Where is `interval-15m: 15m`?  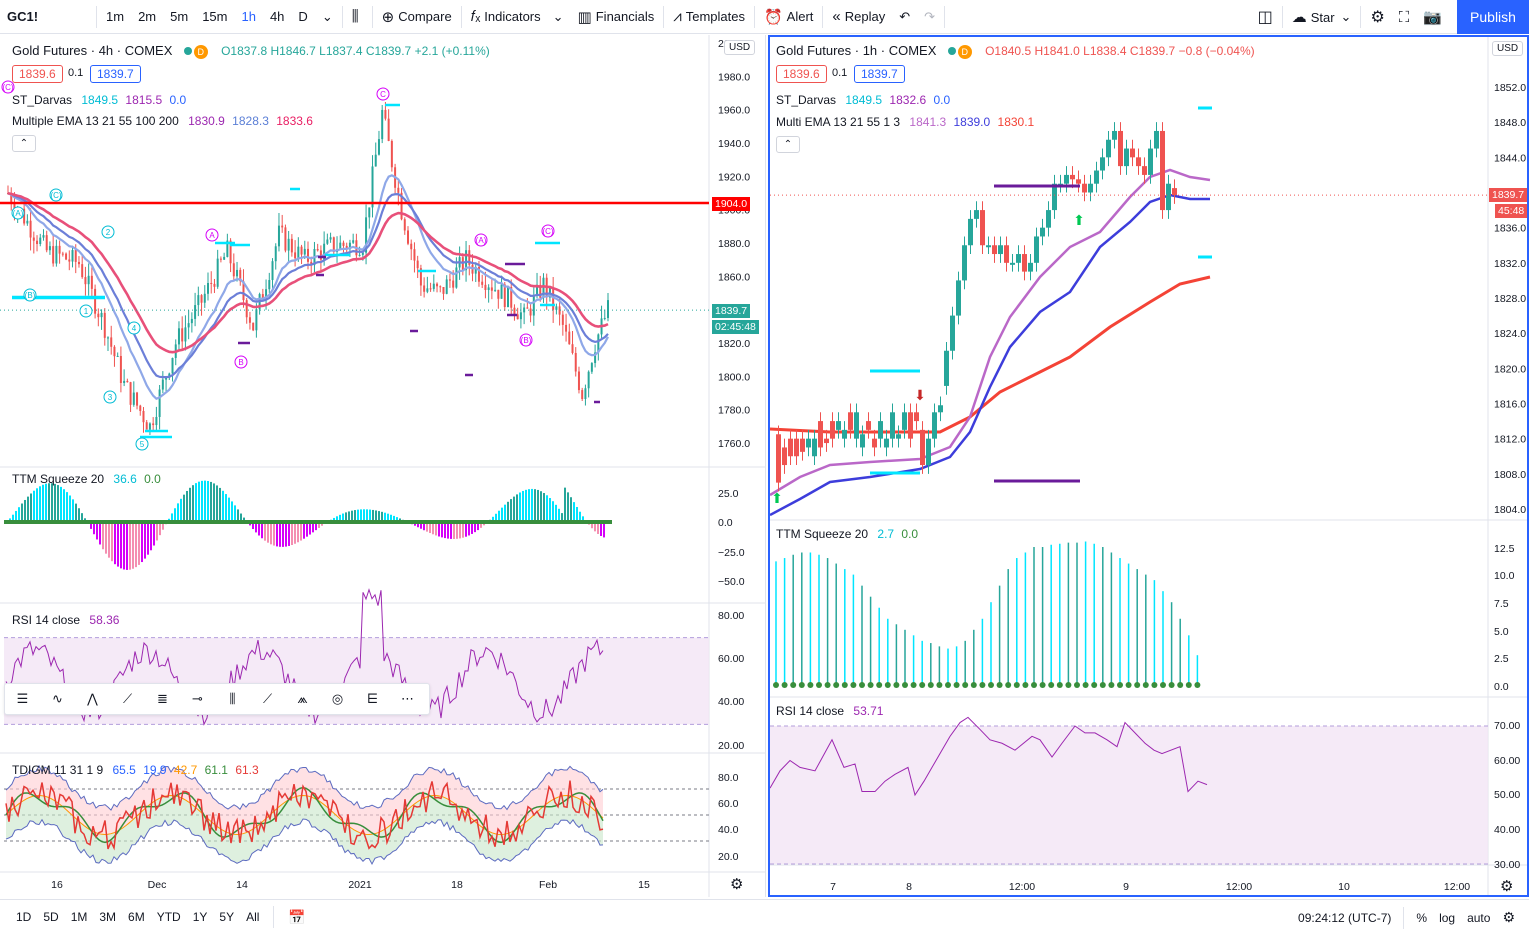 interval-15m: 15m is located at coordinates (215, 16).